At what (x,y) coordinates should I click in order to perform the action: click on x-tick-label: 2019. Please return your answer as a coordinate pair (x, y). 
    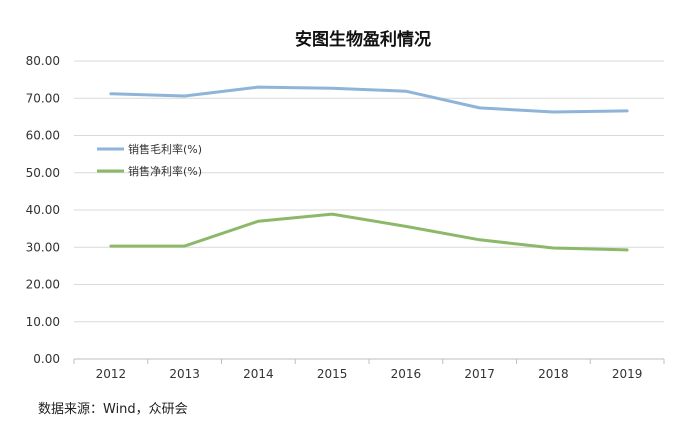
    Looking at the image, I should click on (627, 374).